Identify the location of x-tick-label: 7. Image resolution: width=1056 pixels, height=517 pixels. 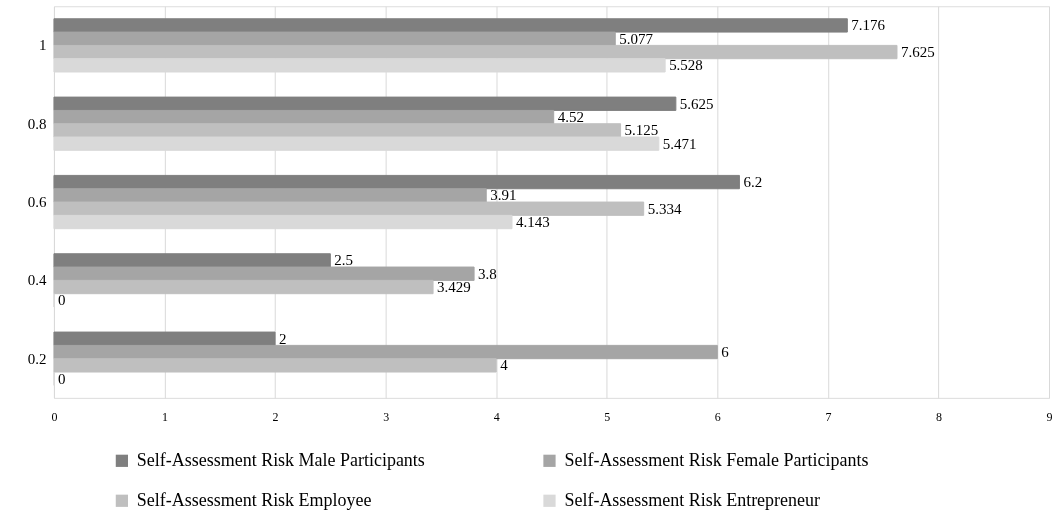
(828, 417).